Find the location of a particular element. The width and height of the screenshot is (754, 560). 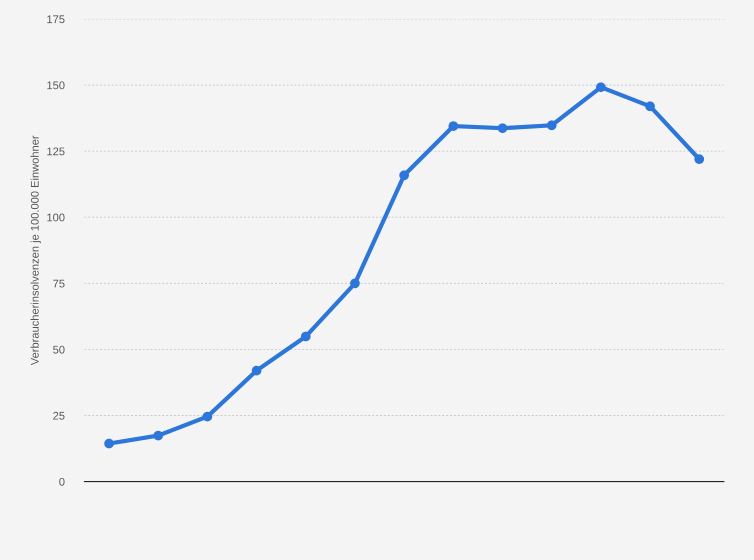

y-tick-label: 175 is located at coordinates (56, 19).